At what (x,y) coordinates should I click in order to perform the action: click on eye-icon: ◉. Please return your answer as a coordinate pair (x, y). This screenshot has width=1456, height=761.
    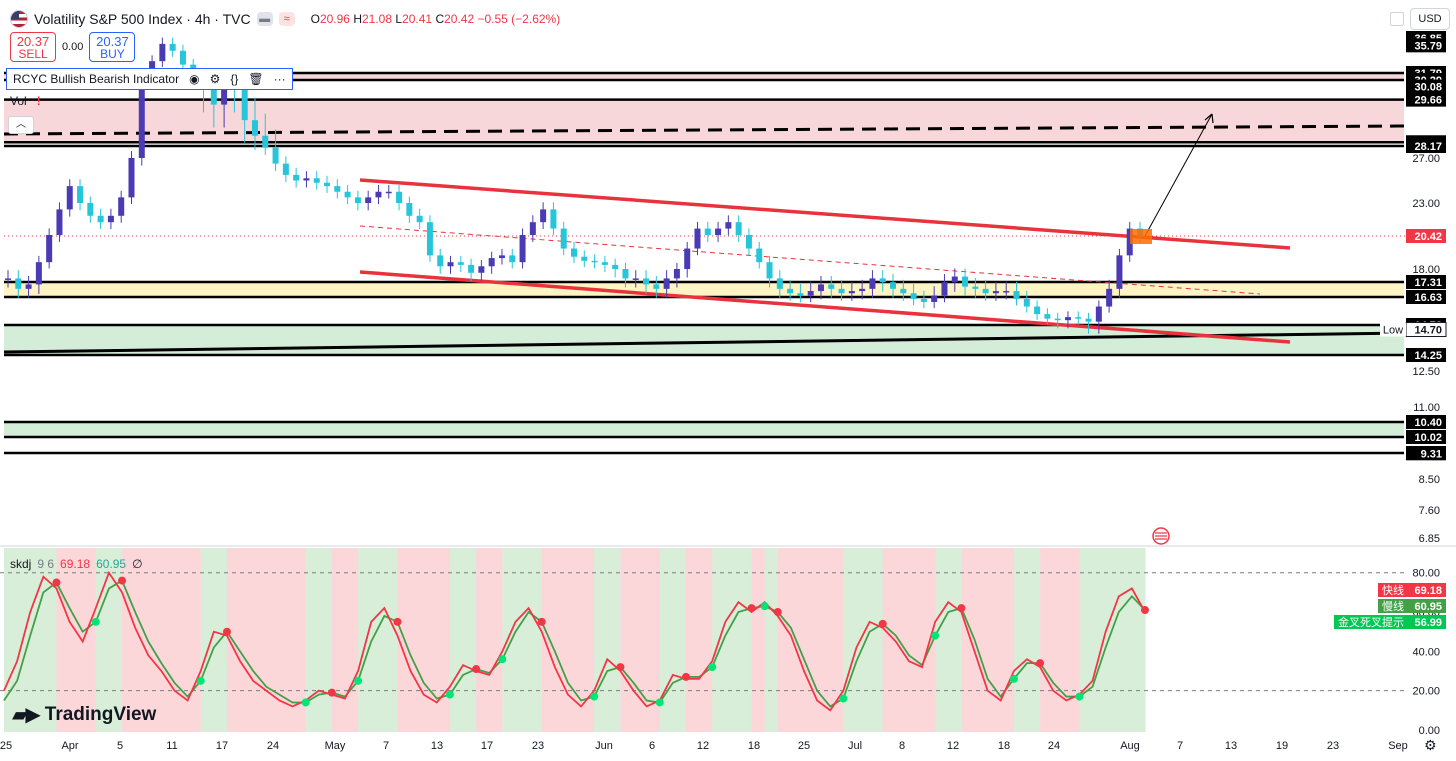
    Looking at the image, I should click on (194, 79).